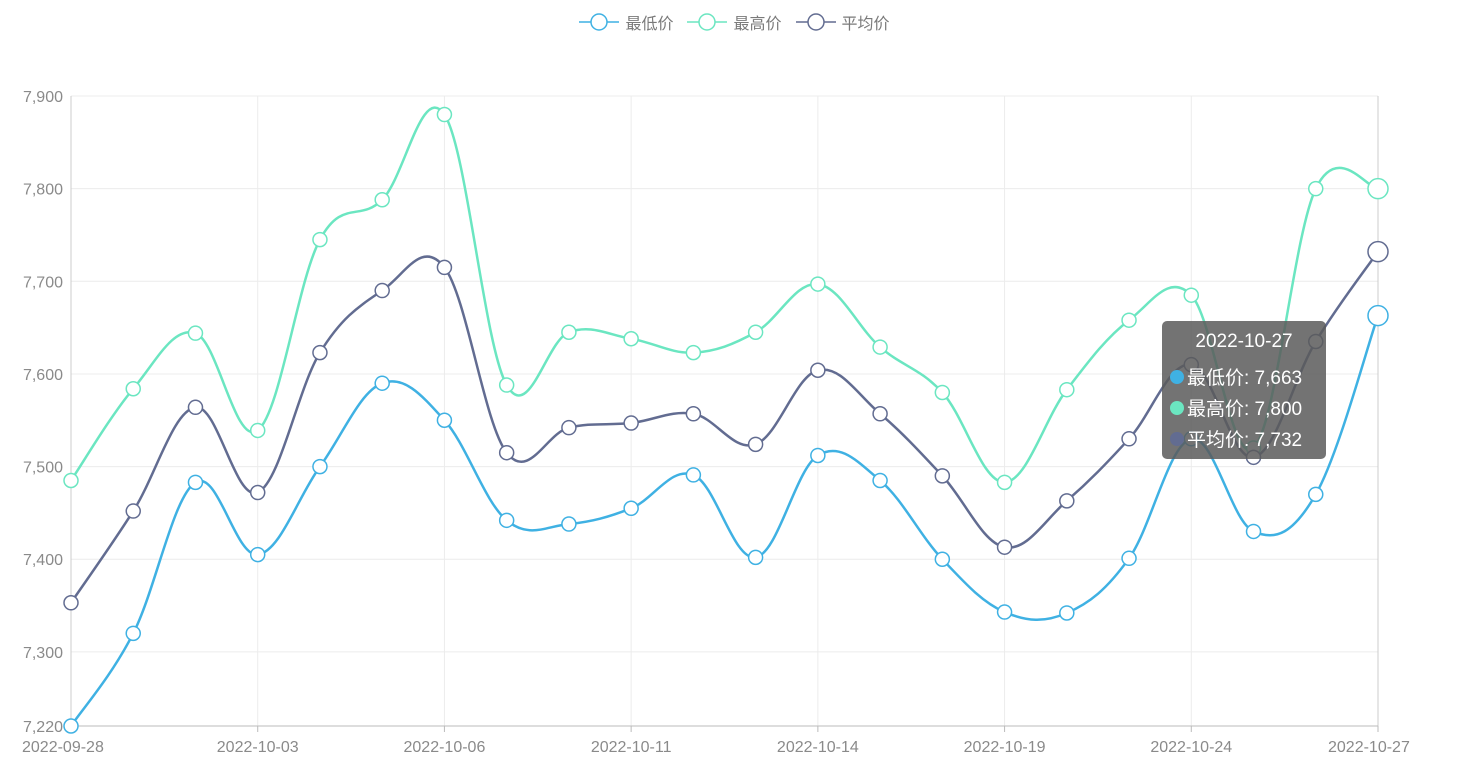 This screenshot has height=771, width=1469. I want to click on legend-item-max: 最高价, so click(734, 22).